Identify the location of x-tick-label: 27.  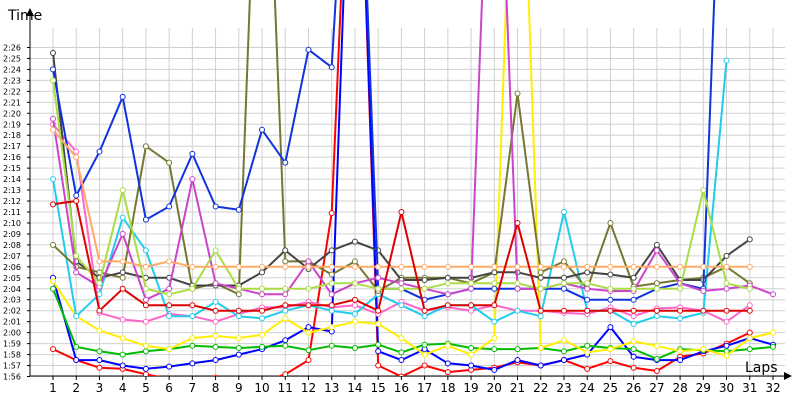
(656, 388).